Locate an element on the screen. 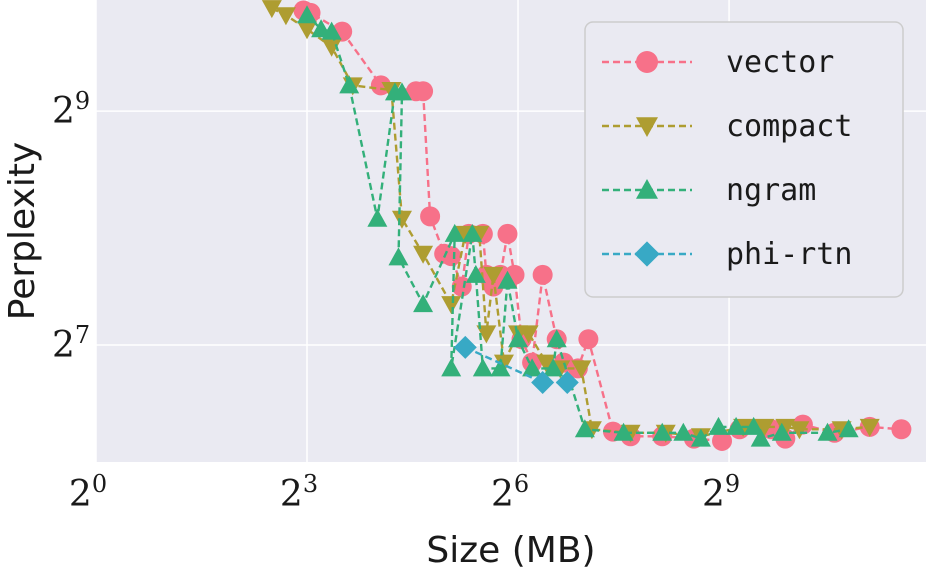  y-tick-label: 29 is located at coordinates (71, 109).